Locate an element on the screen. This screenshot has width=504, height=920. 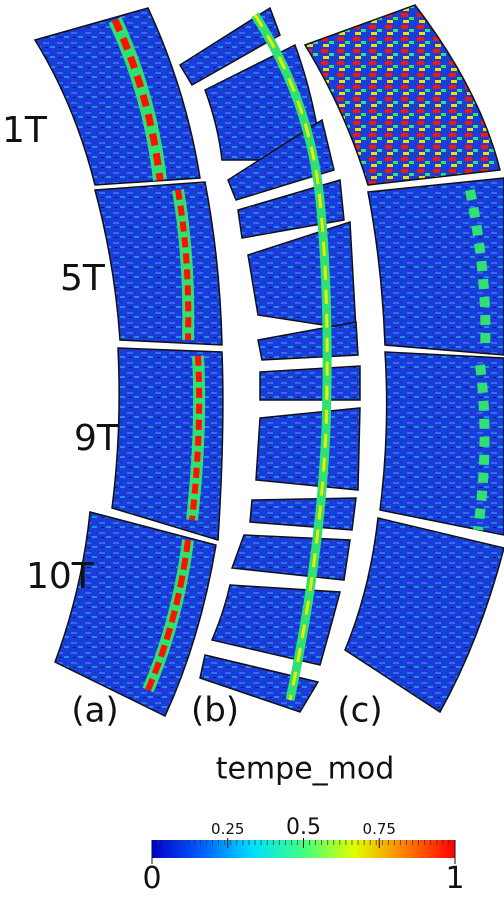
row-label: 1T is located at coordinates (25, 130).